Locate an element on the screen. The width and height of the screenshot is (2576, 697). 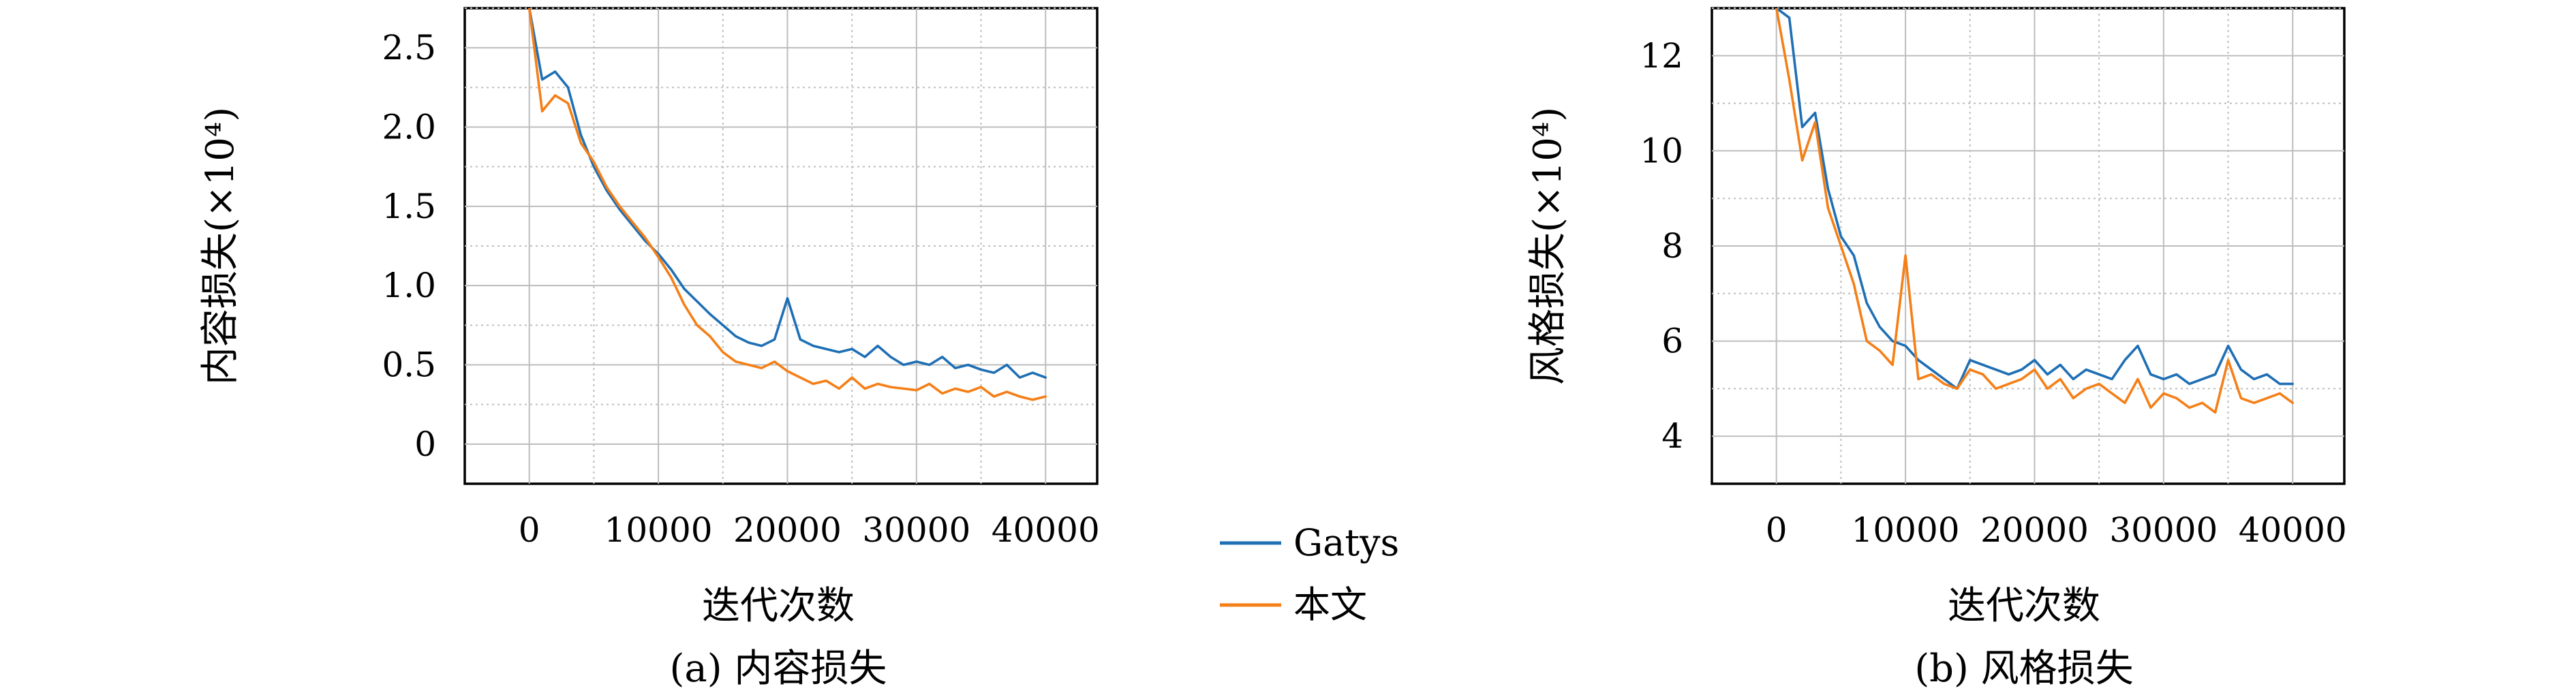
chart-b-caption: (b) 风格损失 is located at coordinates (2024, 669).